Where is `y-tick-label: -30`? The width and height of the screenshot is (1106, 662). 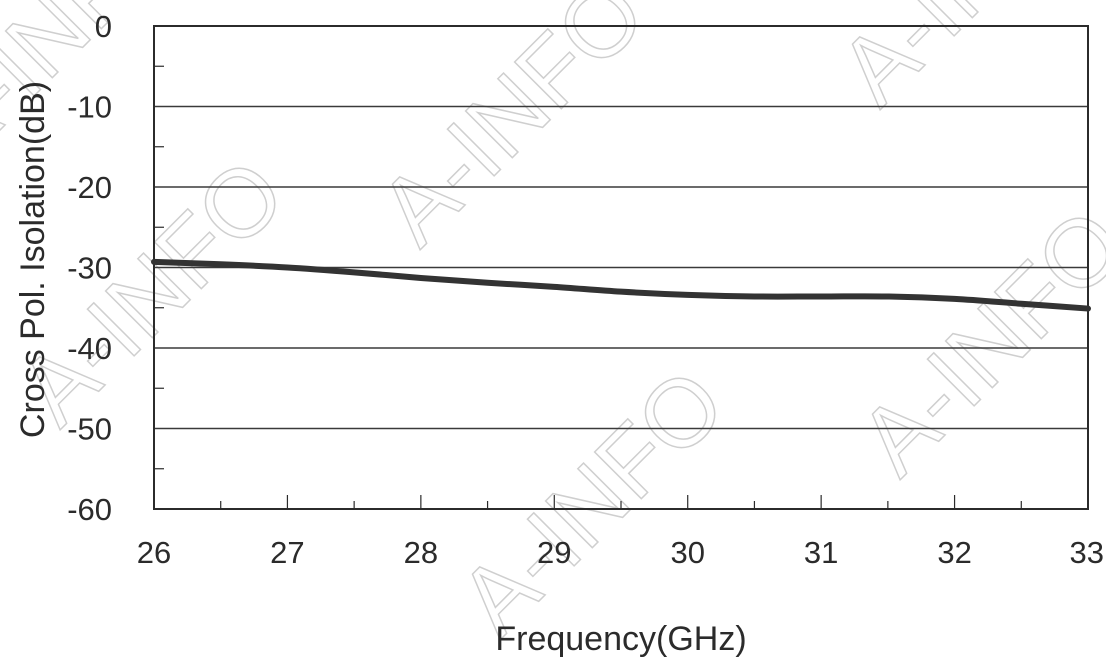 y-tick-label: -30 is located at coordinates (89, 268).